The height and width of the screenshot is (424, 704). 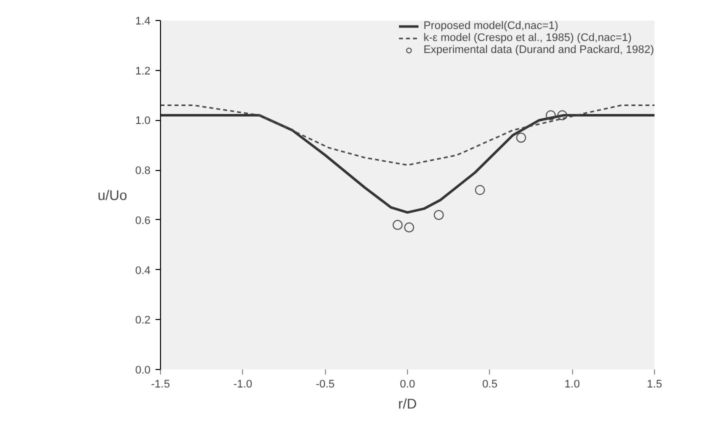 What do you see at coordinates (143, 22) in the screenshot?
I see `y-tick-label: 1.4` at bounding box center [143, 22].